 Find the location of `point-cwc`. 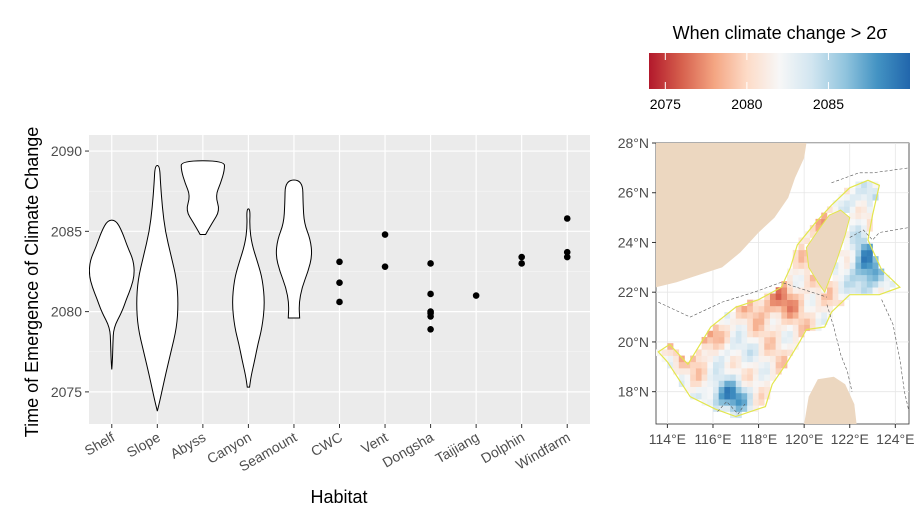

point-cwc is located at coordinates (339, 283).